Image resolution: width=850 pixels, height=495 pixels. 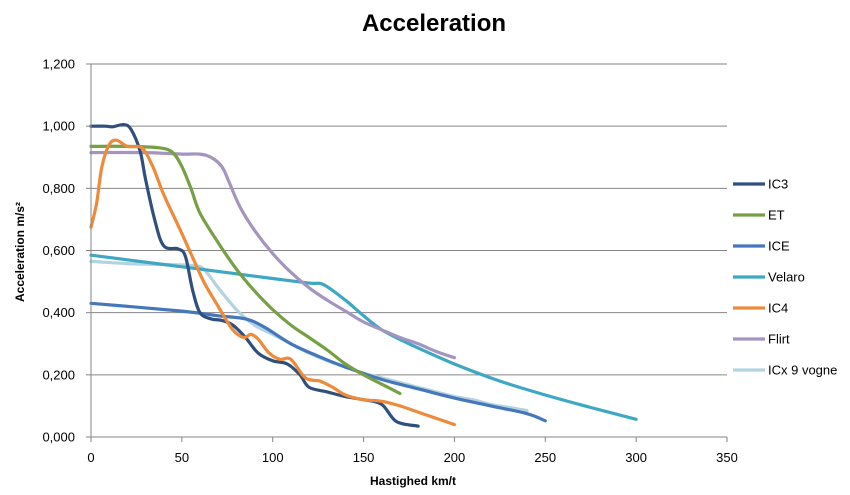 What do you see at coordinates (58, 437) in the screenshot?
I see `y-tick-label: 0,000` at bounding box center [58, 437].